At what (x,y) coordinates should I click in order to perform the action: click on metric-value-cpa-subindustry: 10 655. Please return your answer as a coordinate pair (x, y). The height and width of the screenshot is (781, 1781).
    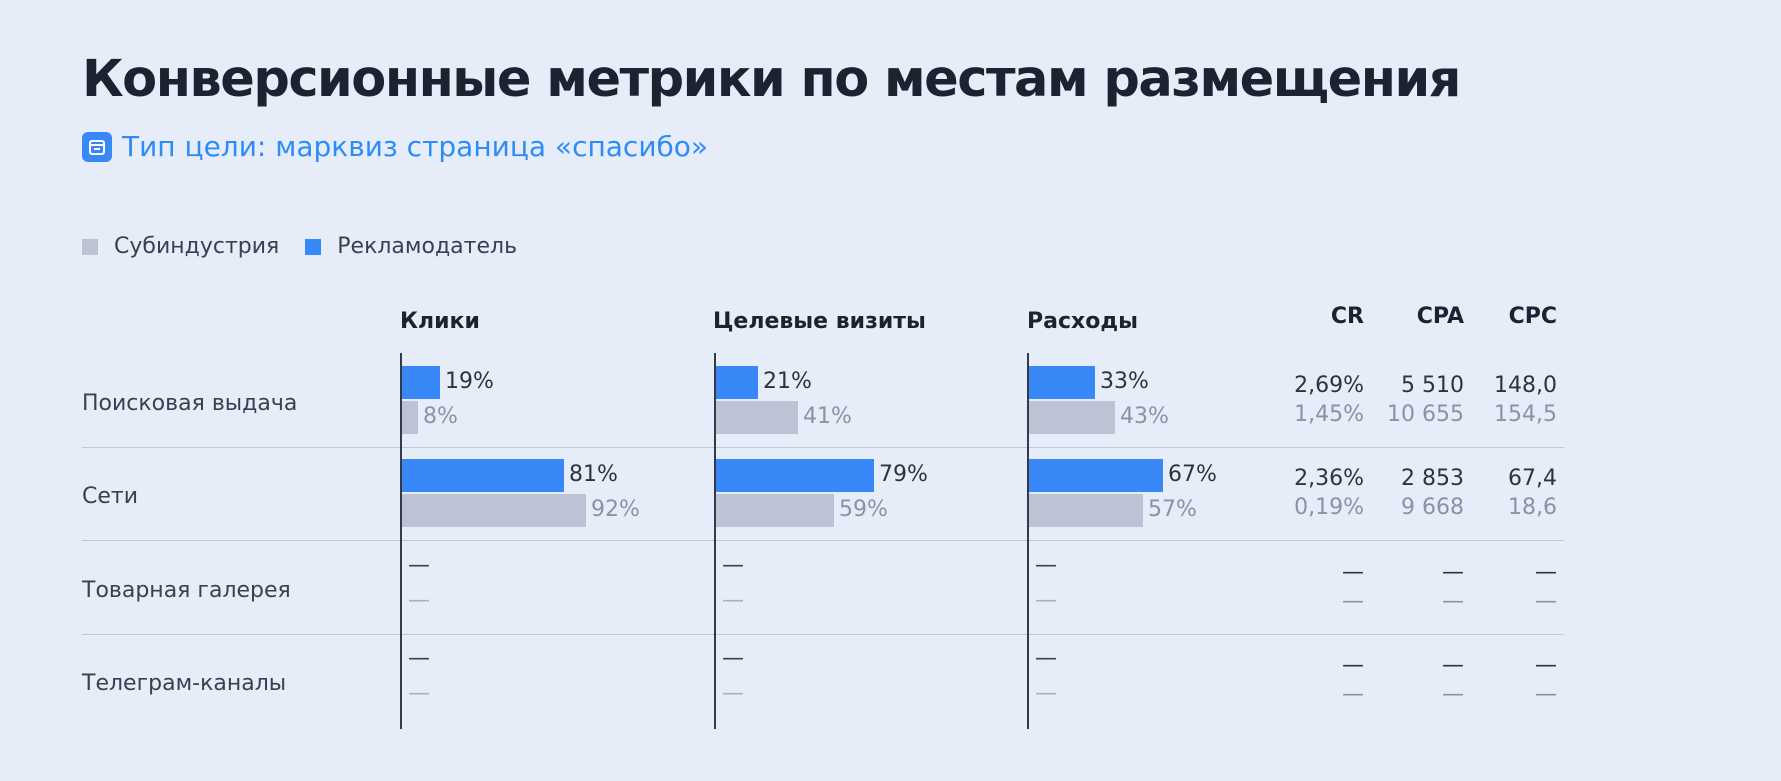
    Looking at the image, I should click on (1425, 414).